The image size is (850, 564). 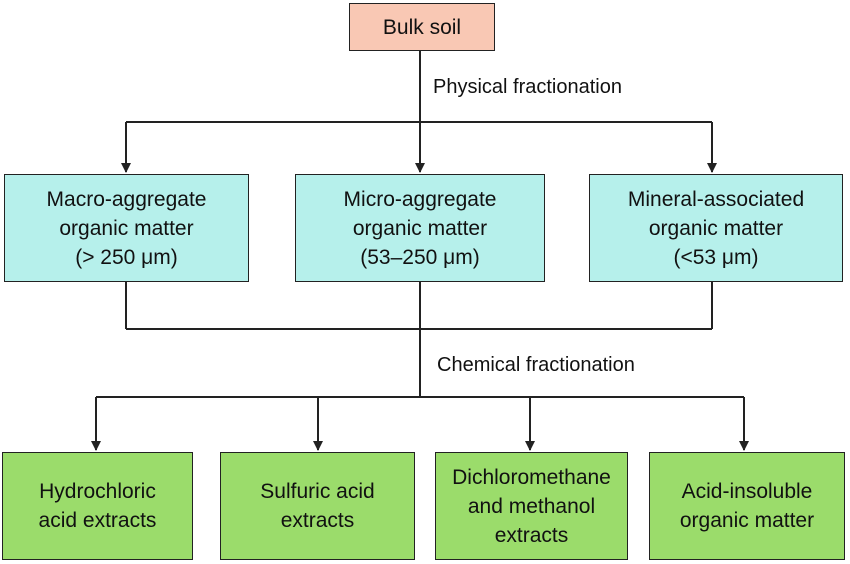 I want to click on bulk-soil-label: Bulk soil, so click(x=422, y=27).